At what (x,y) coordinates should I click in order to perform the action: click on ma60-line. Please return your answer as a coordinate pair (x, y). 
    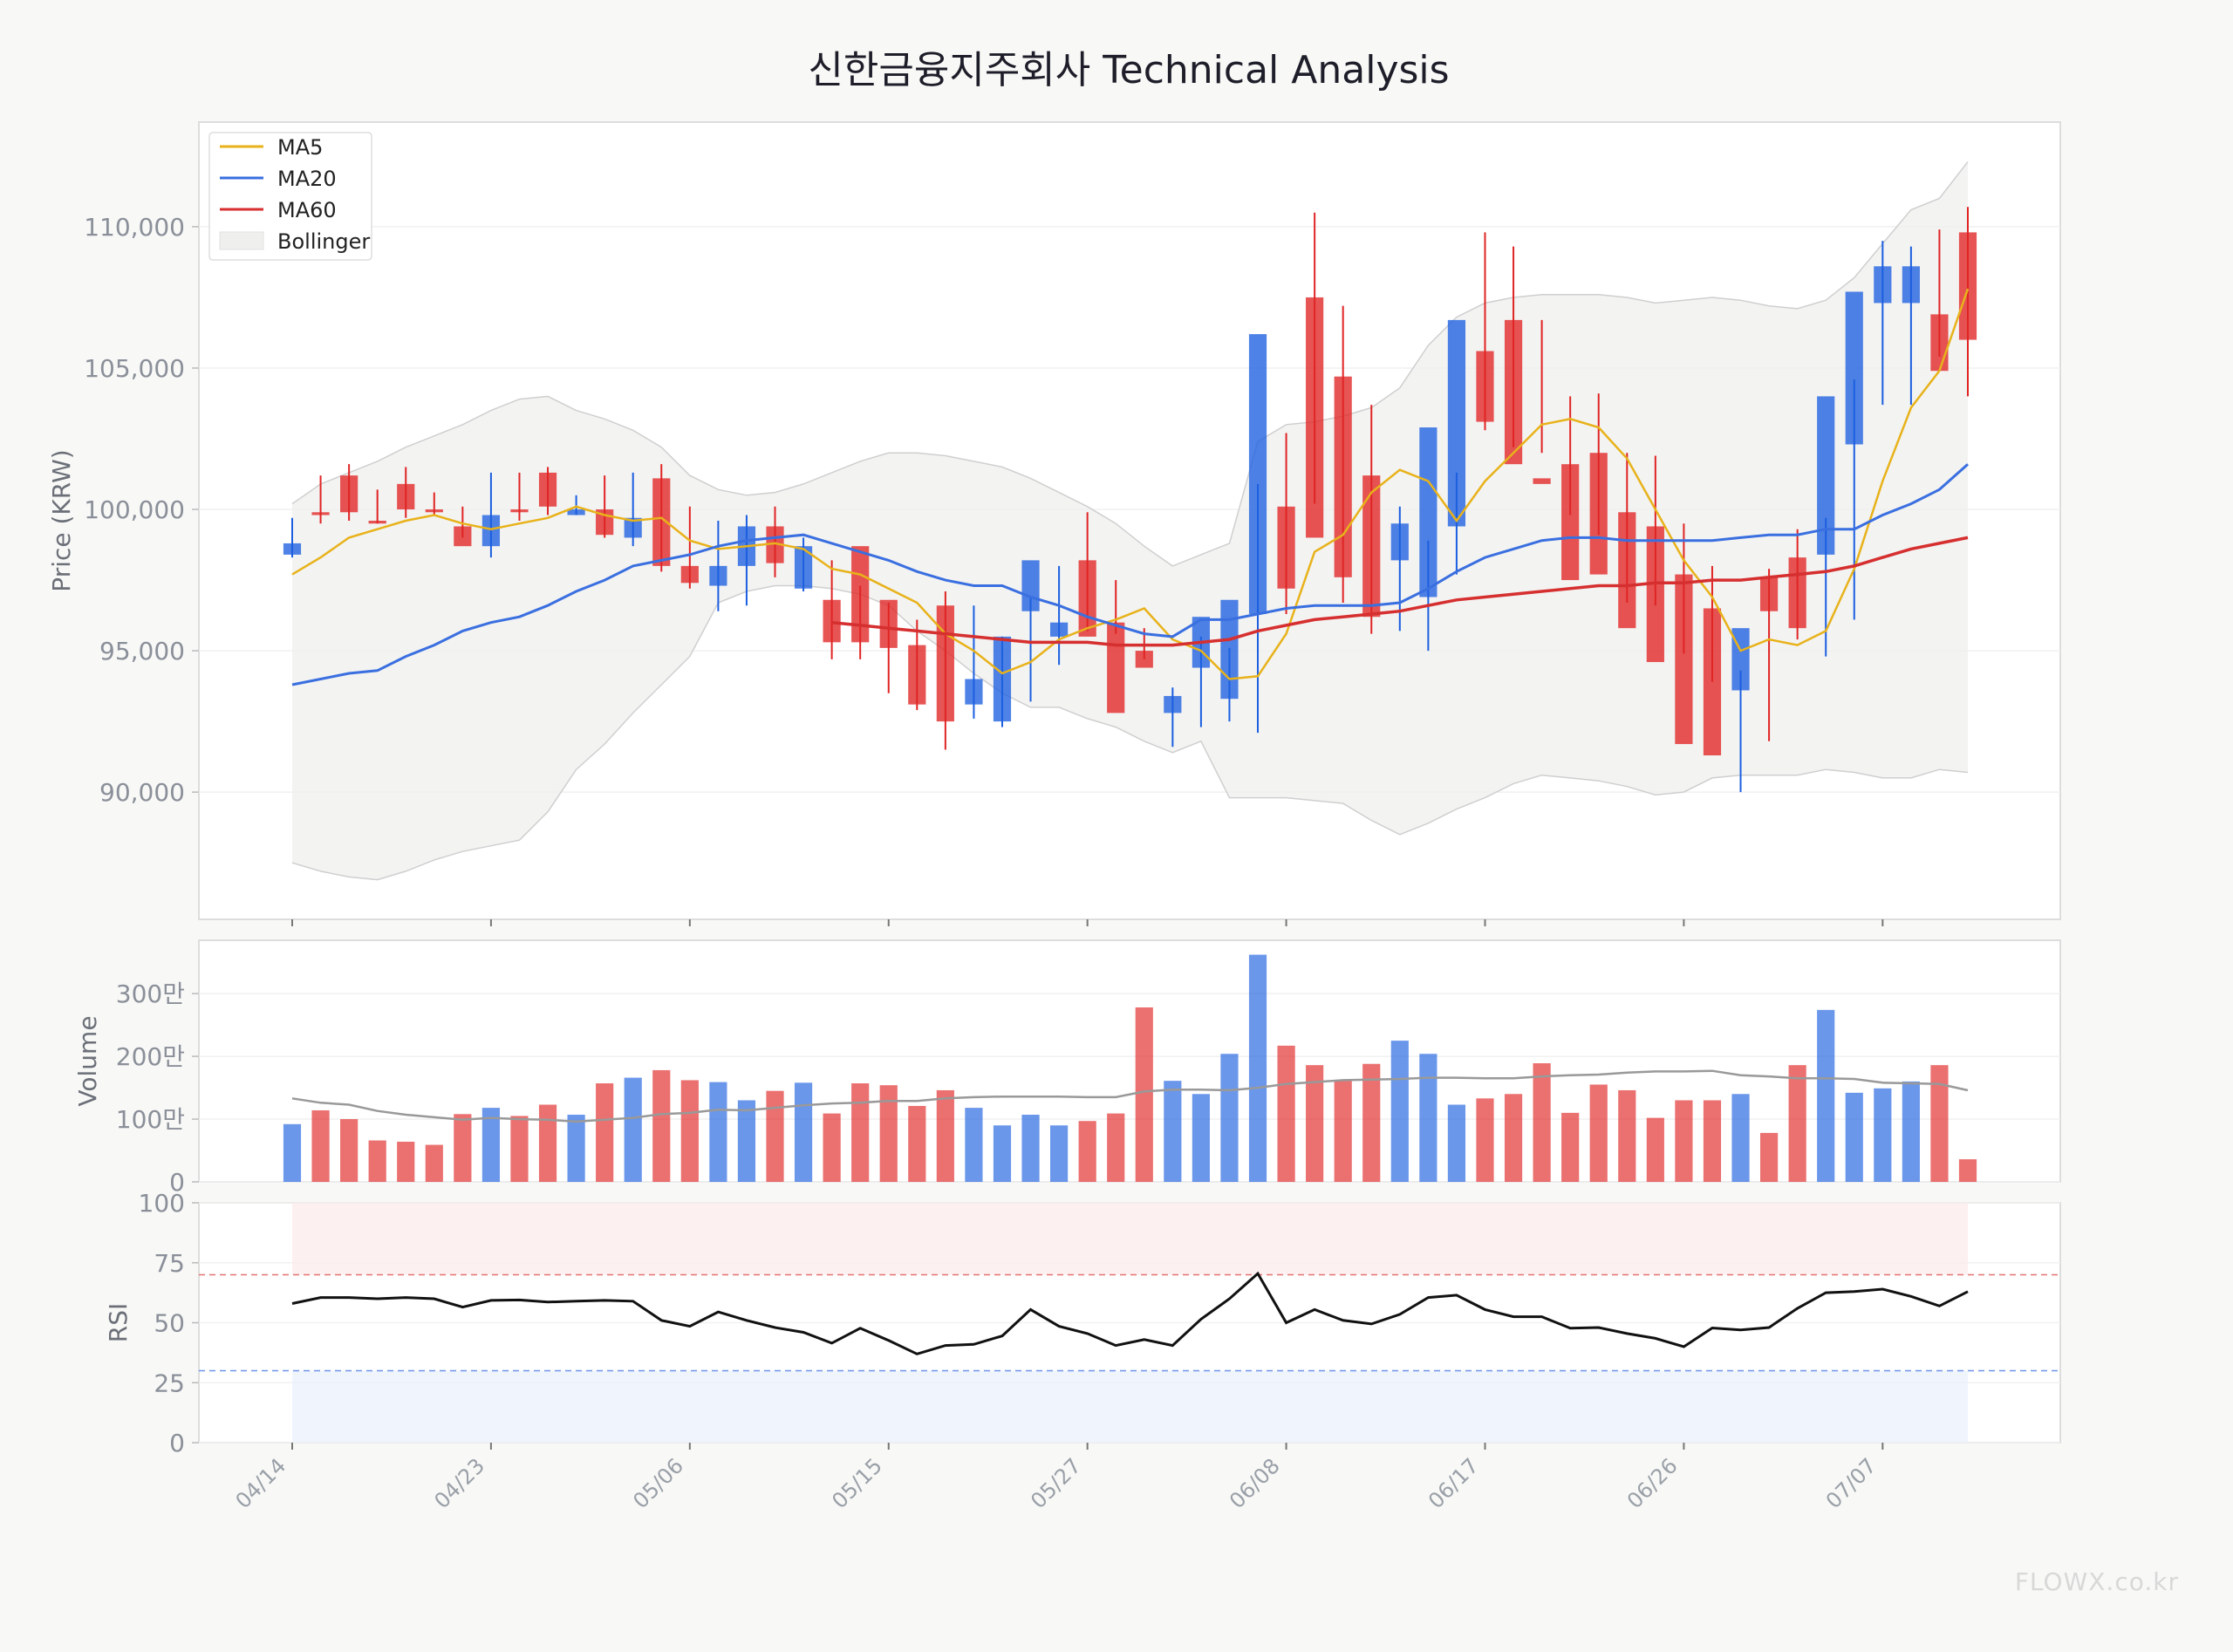
    Looking at the image, I should click on (1400, 592).